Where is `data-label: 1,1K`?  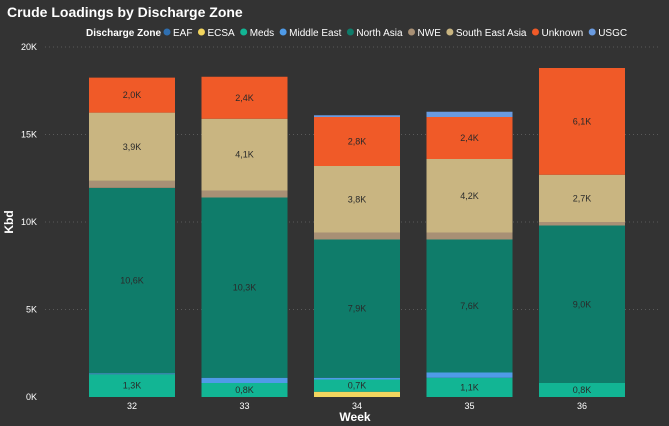 data-label: 1,1K is located at coordinates (469, 387).